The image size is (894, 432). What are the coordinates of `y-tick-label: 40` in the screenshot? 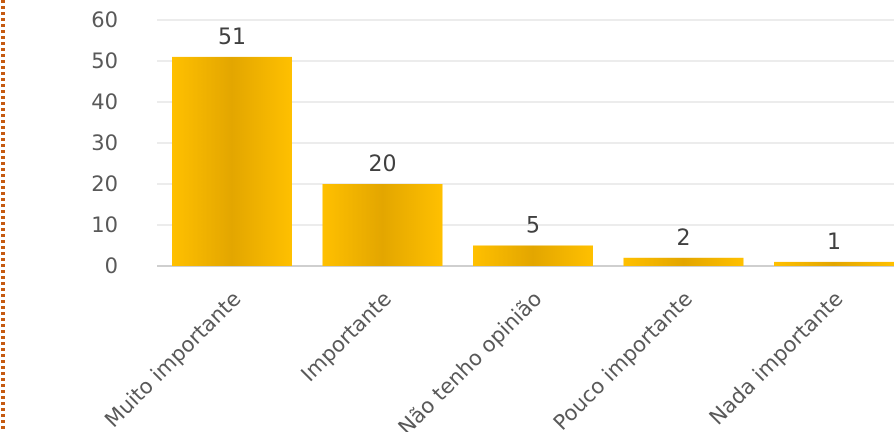 It's located at (104, 102).